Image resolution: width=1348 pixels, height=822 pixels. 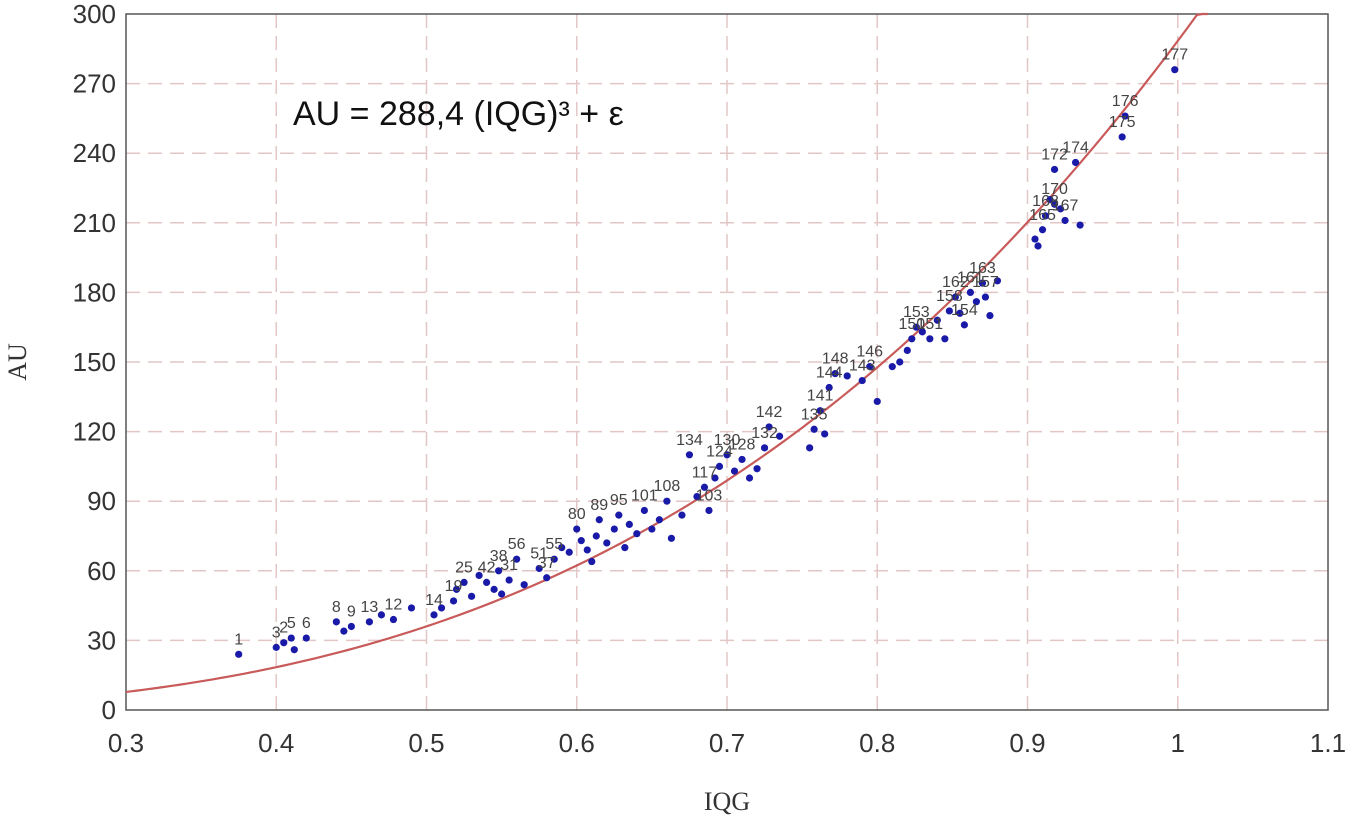 I want to click on point-label: 158, so click(x=949, y=296).